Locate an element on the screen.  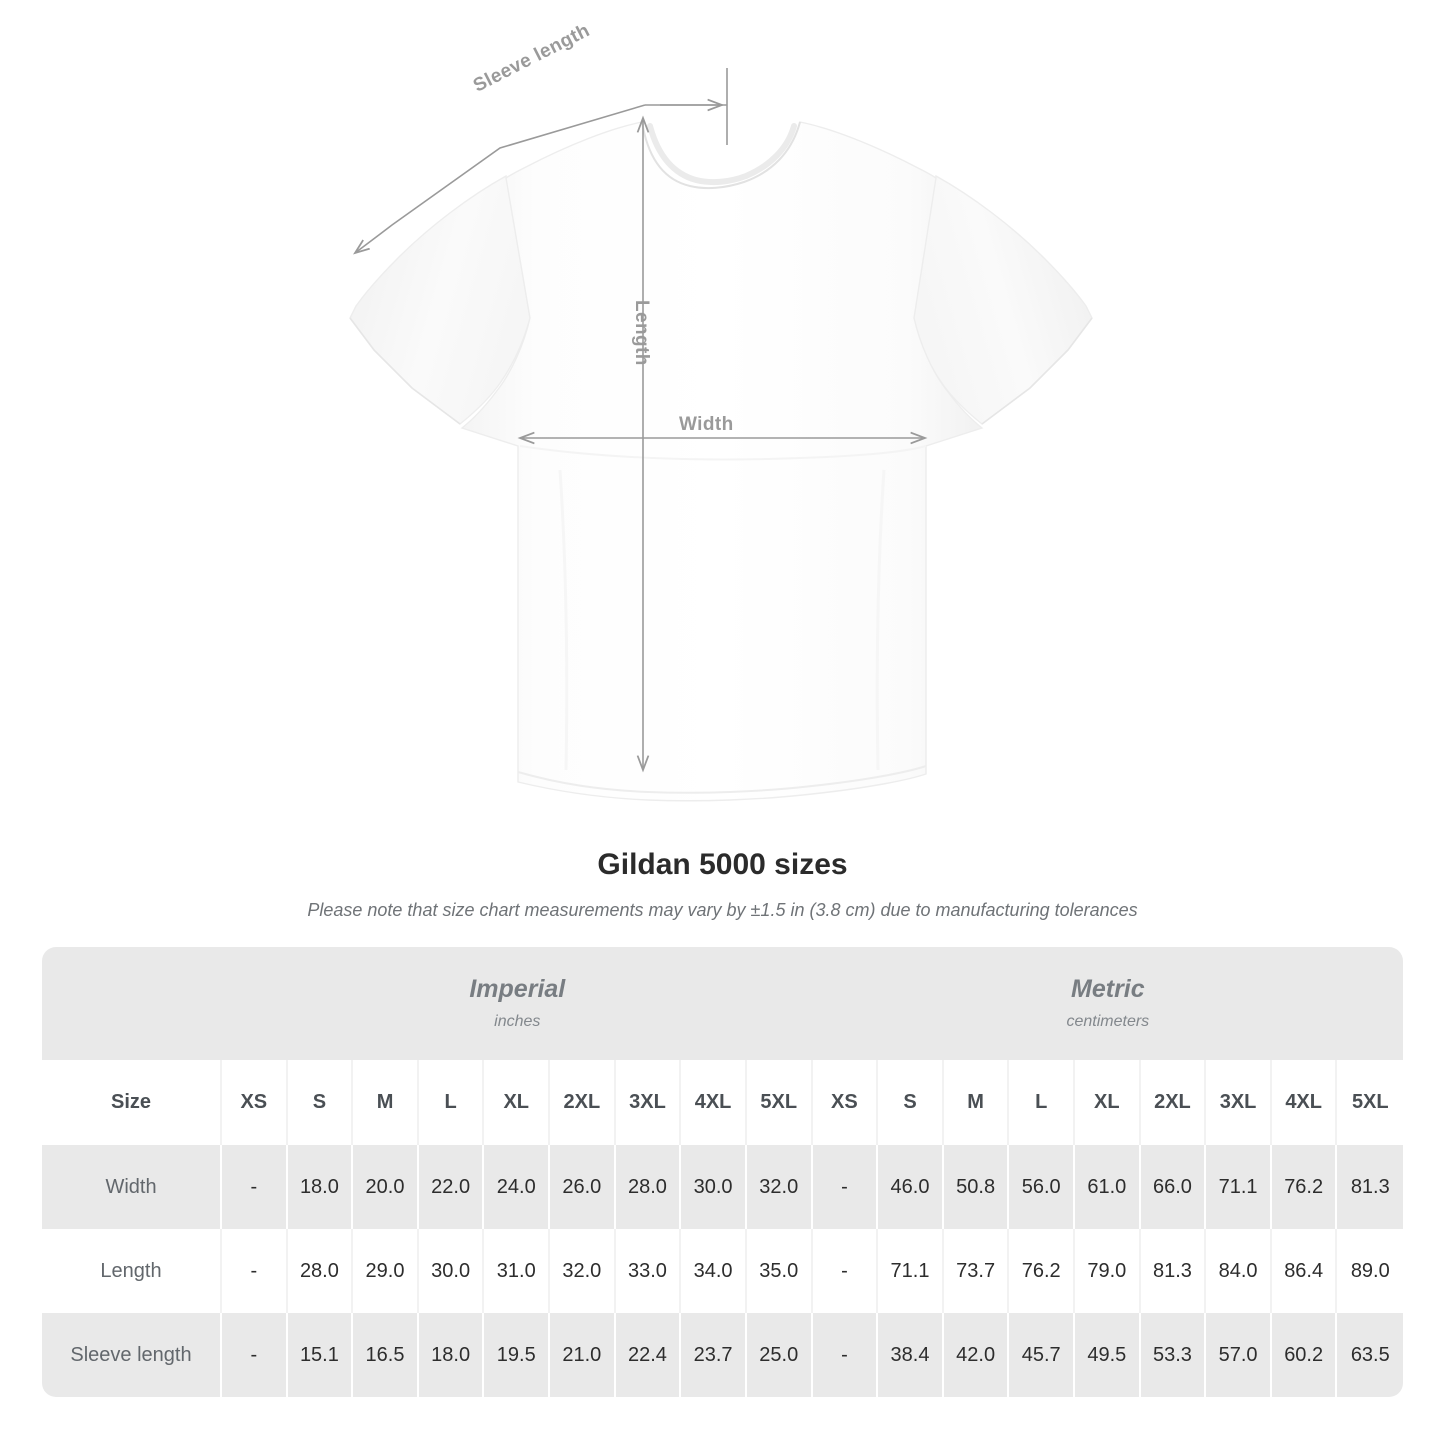
width-measure-label: Width is located at coordinates (706, 424).